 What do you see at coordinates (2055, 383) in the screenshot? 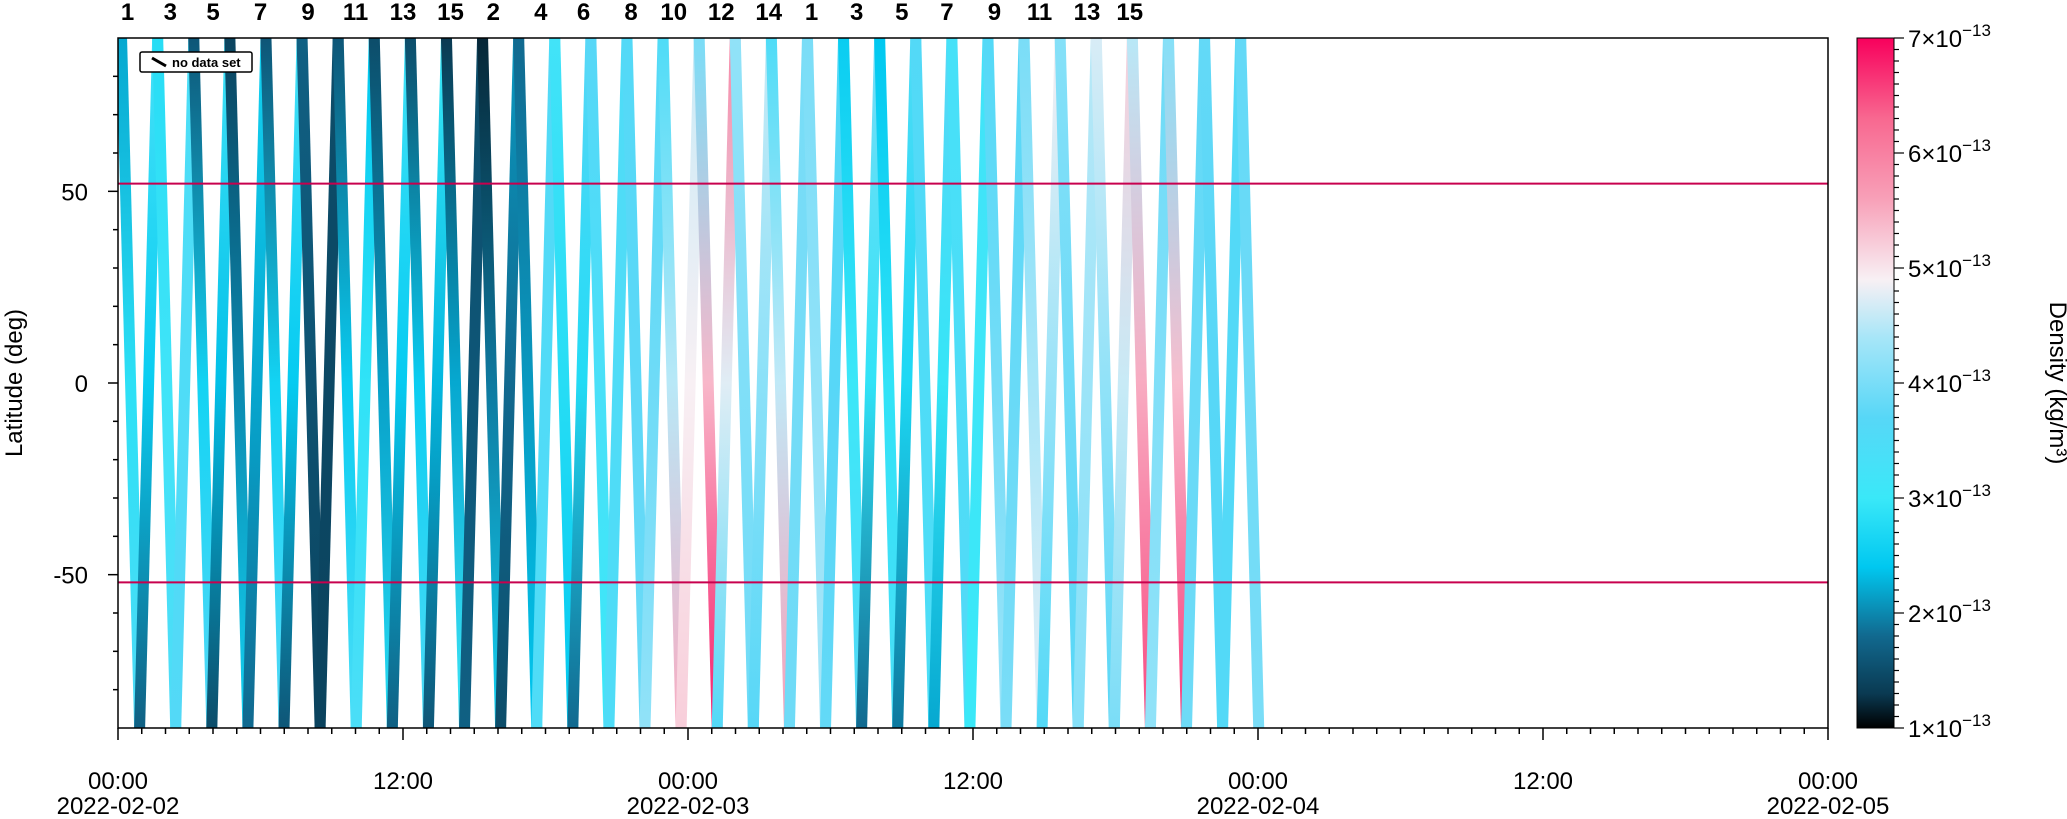
I see `colorbar-label: Density (kg/m³)` at bounding box center [2055, 383].